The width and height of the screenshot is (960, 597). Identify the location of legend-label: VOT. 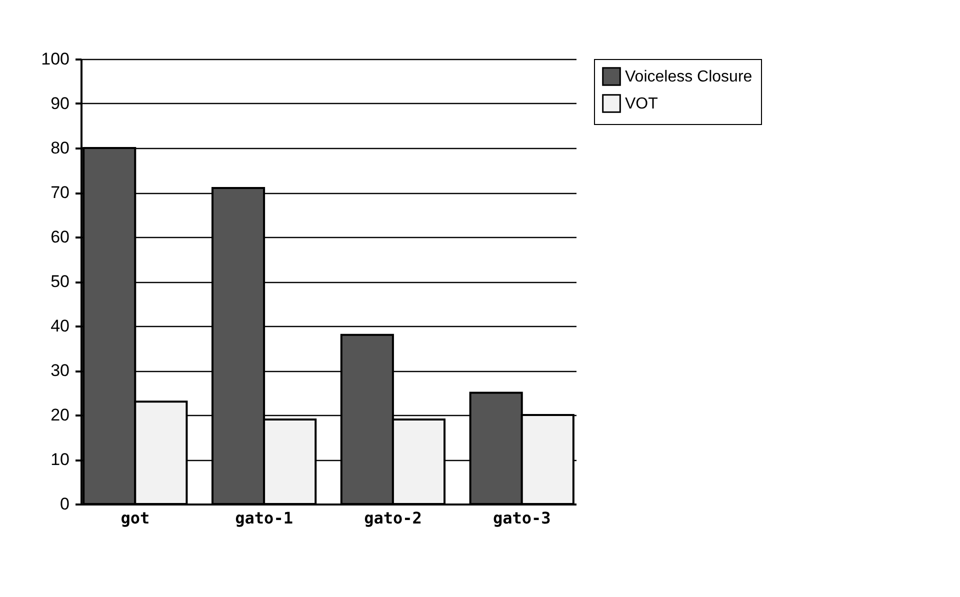
(641, 104).